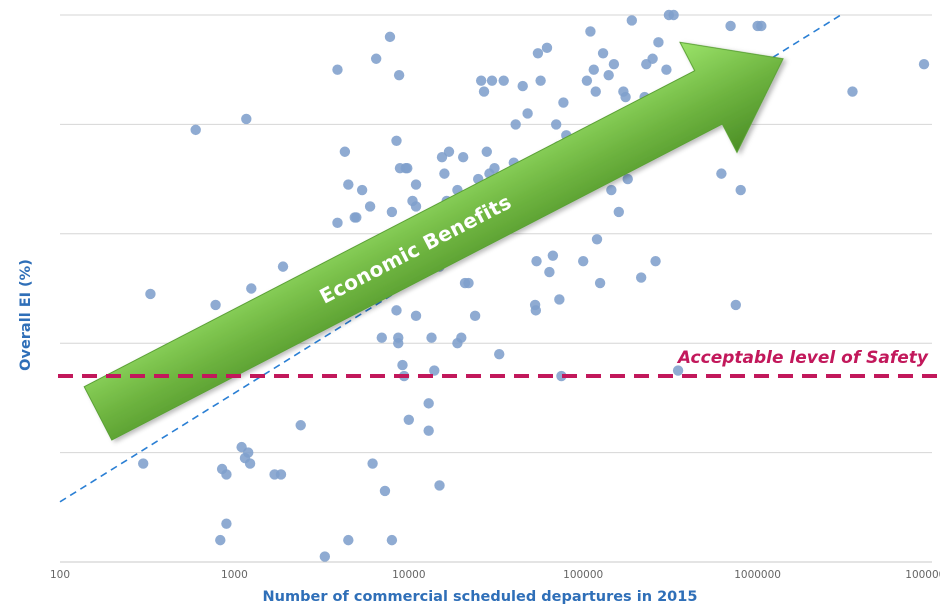 The image size is (940, 610). I want to click on safety-line-label: Acceptable level of Safety, so click(802, 358).